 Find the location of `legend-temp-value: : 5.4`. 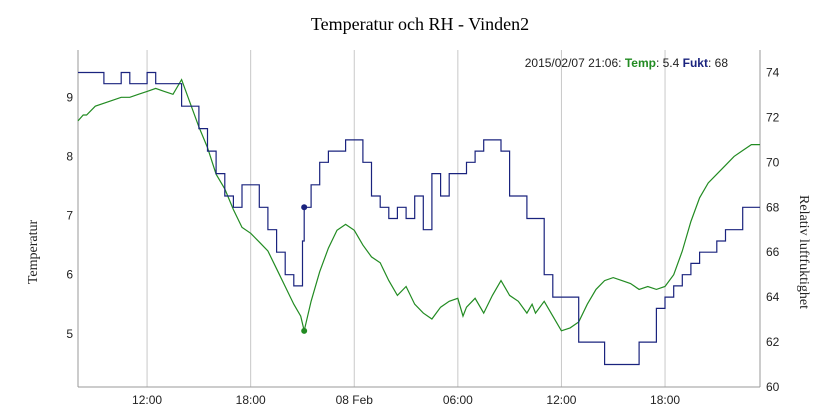

legend-temp-value: : 5.4 is located at coordinates (669, 63).